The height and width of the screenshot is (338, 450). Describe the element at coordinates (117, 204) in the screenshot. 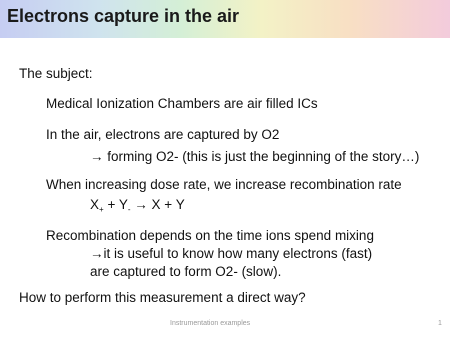

I see `reaction-part: + Y` at that location.